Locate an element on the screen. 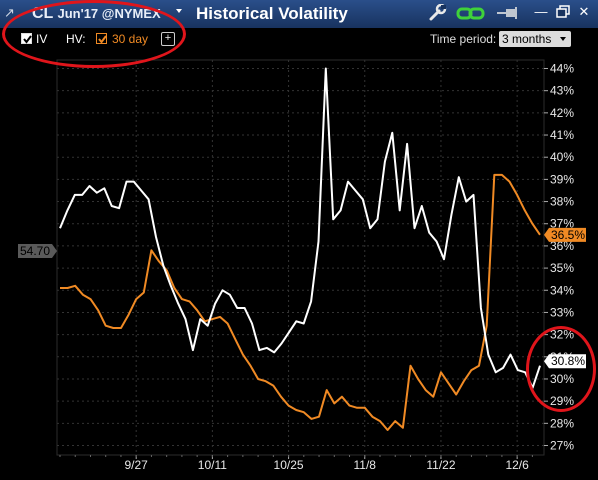 The width and height of the screenshot is (598, 480). y-tick-label: 30% is located at coordinates (562, 379).